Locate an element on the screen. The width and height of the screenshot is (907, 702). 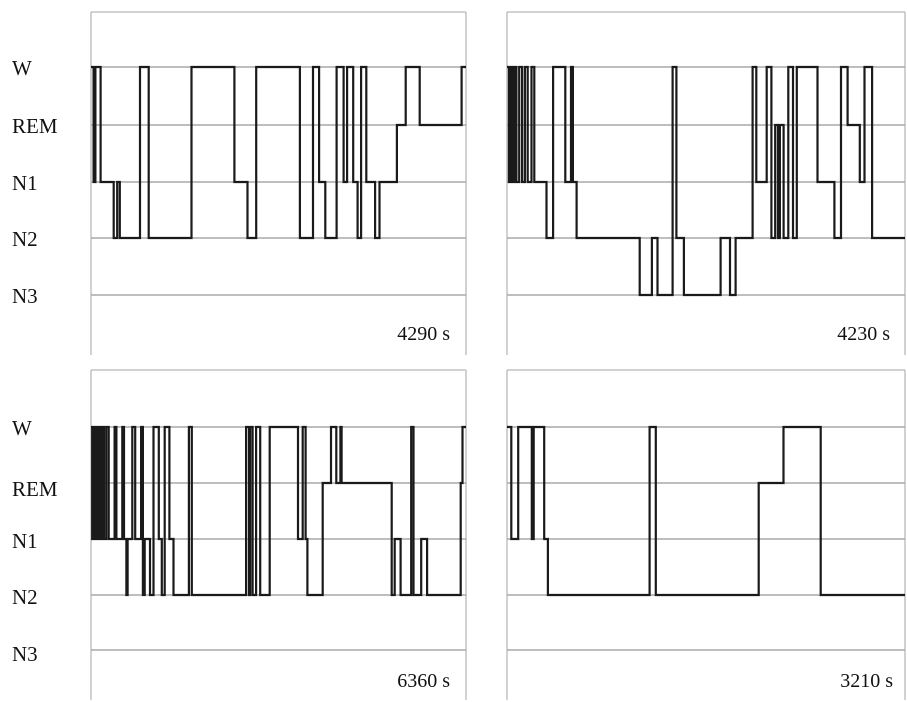
y-label-n3-top: N3 is located at coordinates (25, 296).